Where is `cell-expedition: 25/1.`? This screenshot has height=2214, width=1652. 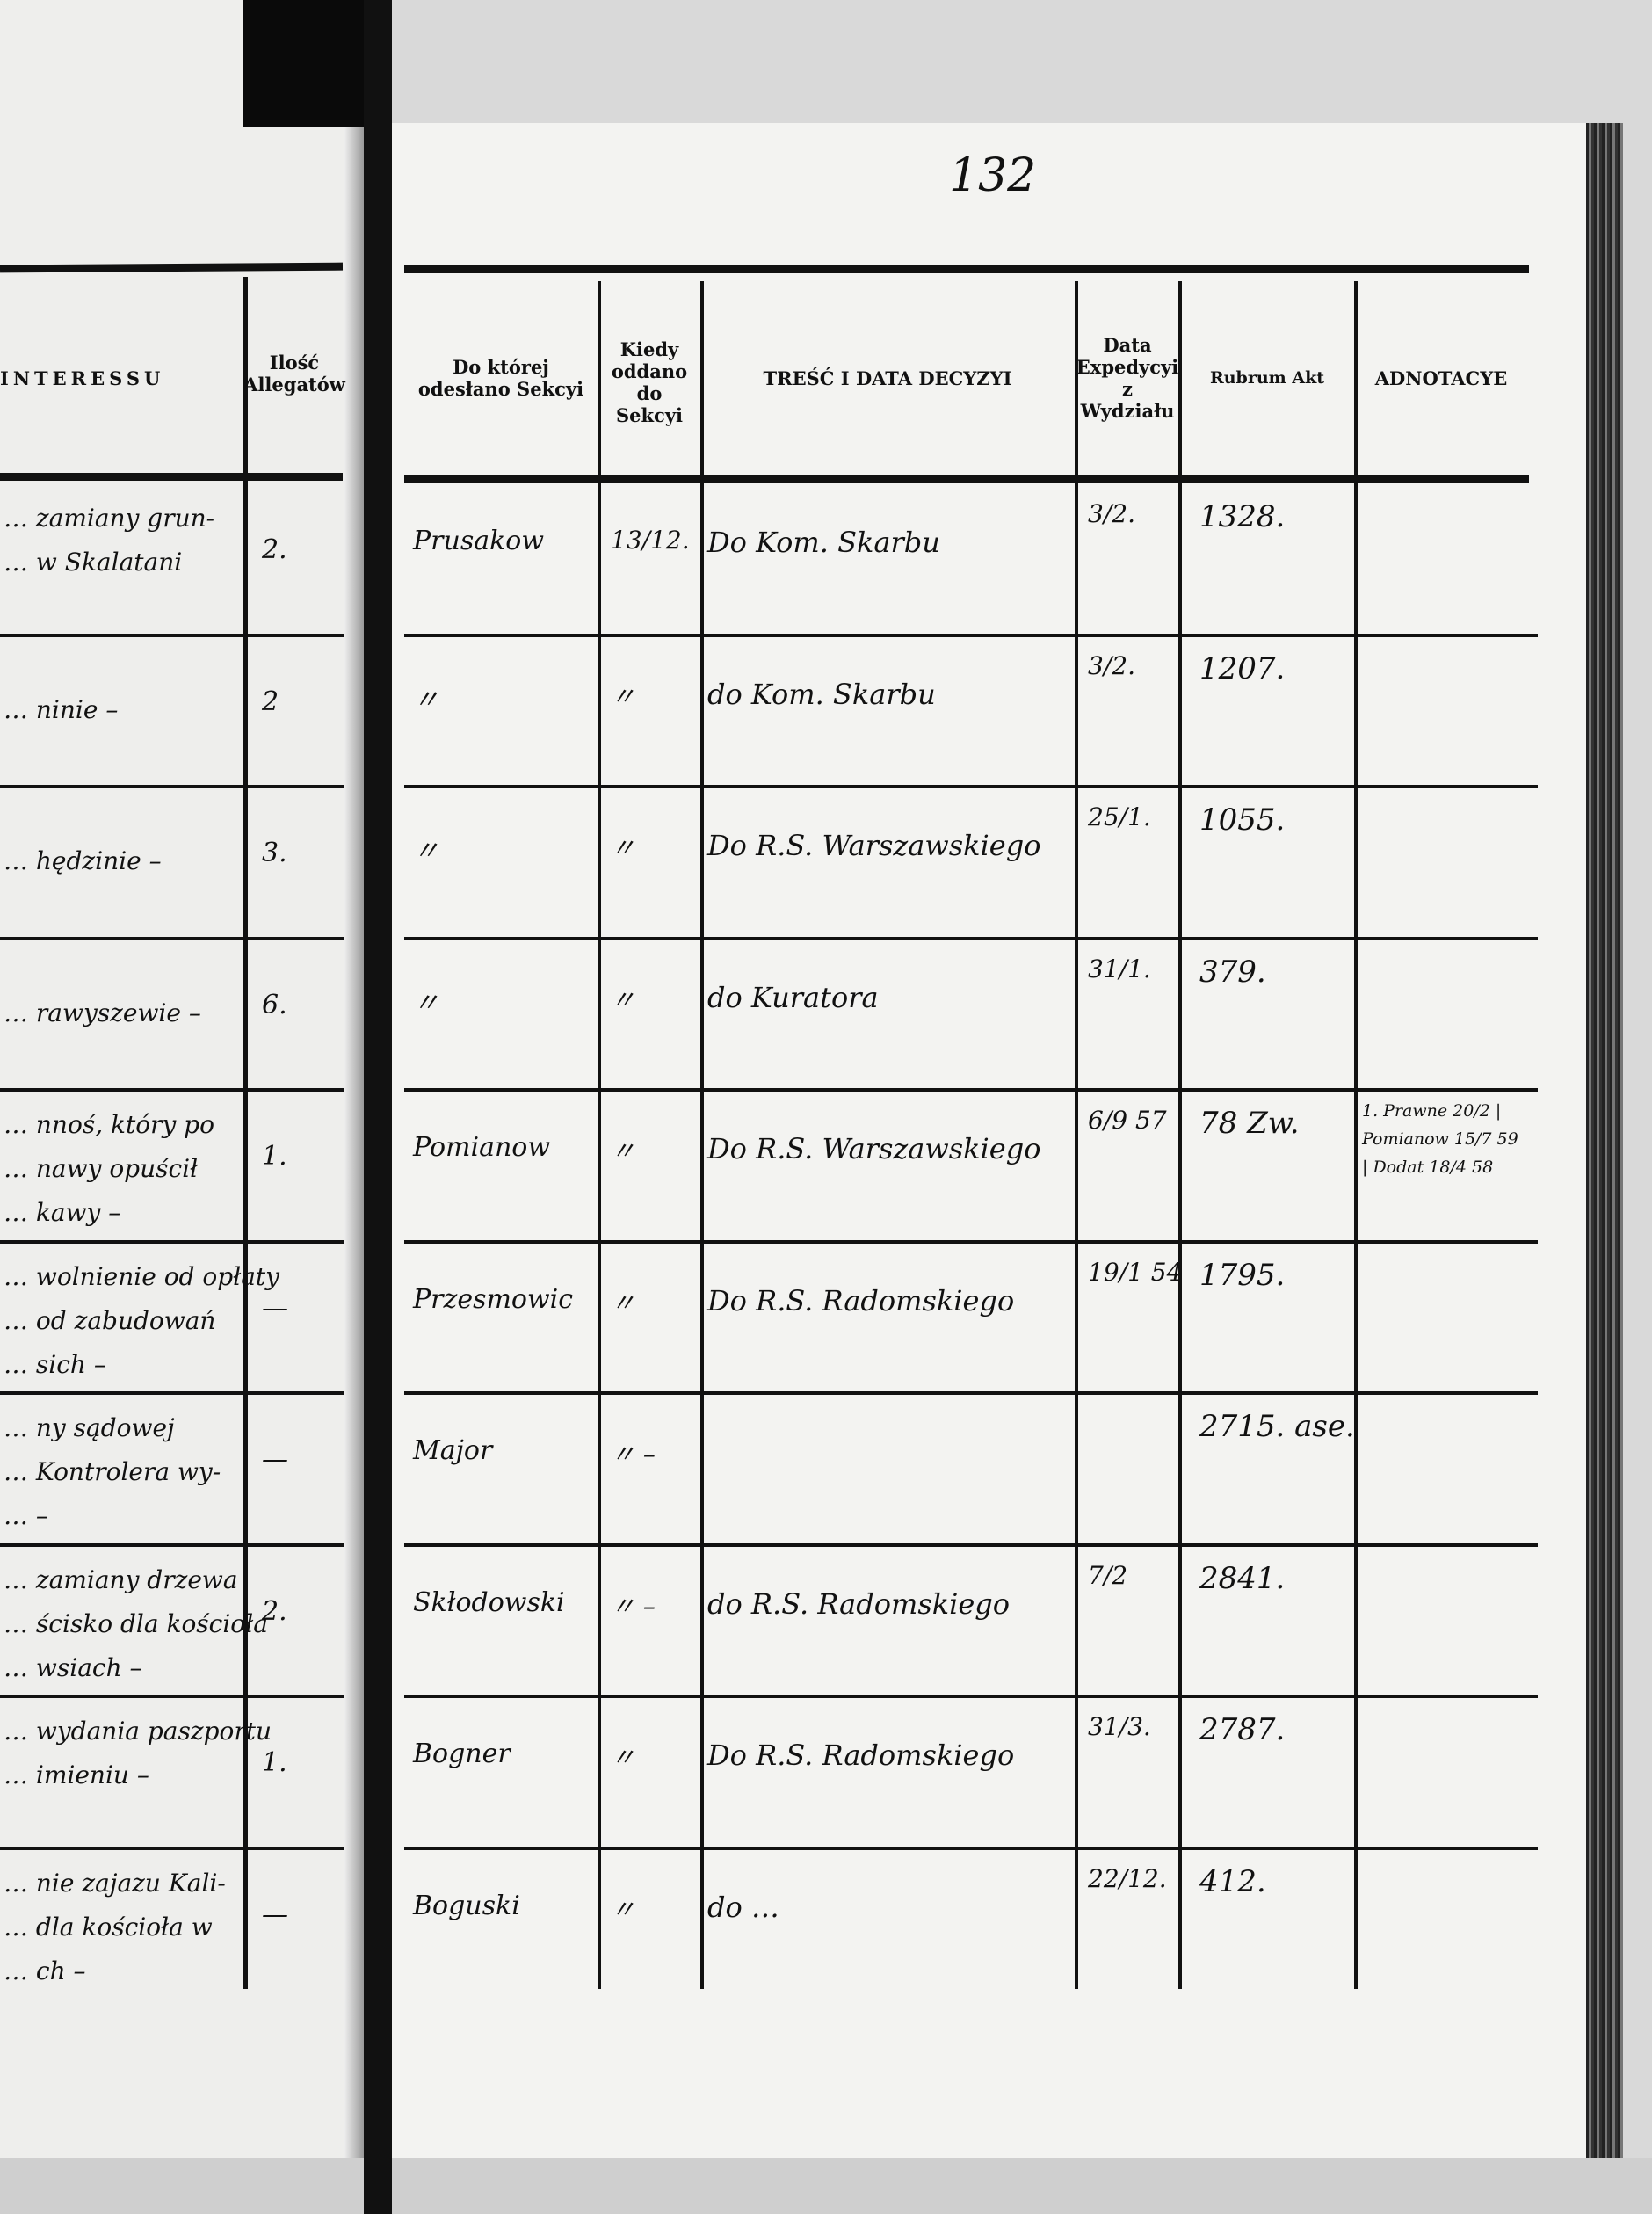 cell-expedition: 25/1. is located at coordinates (1119, 816).